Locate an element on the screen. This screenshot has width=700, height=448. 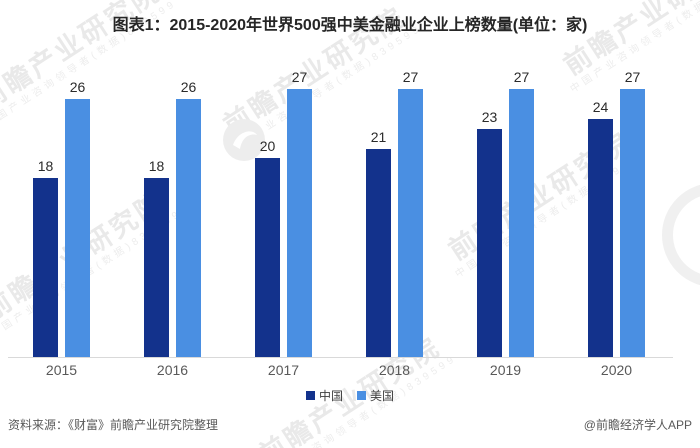
bar-cell: 23 is located at coordinates (489, 233).